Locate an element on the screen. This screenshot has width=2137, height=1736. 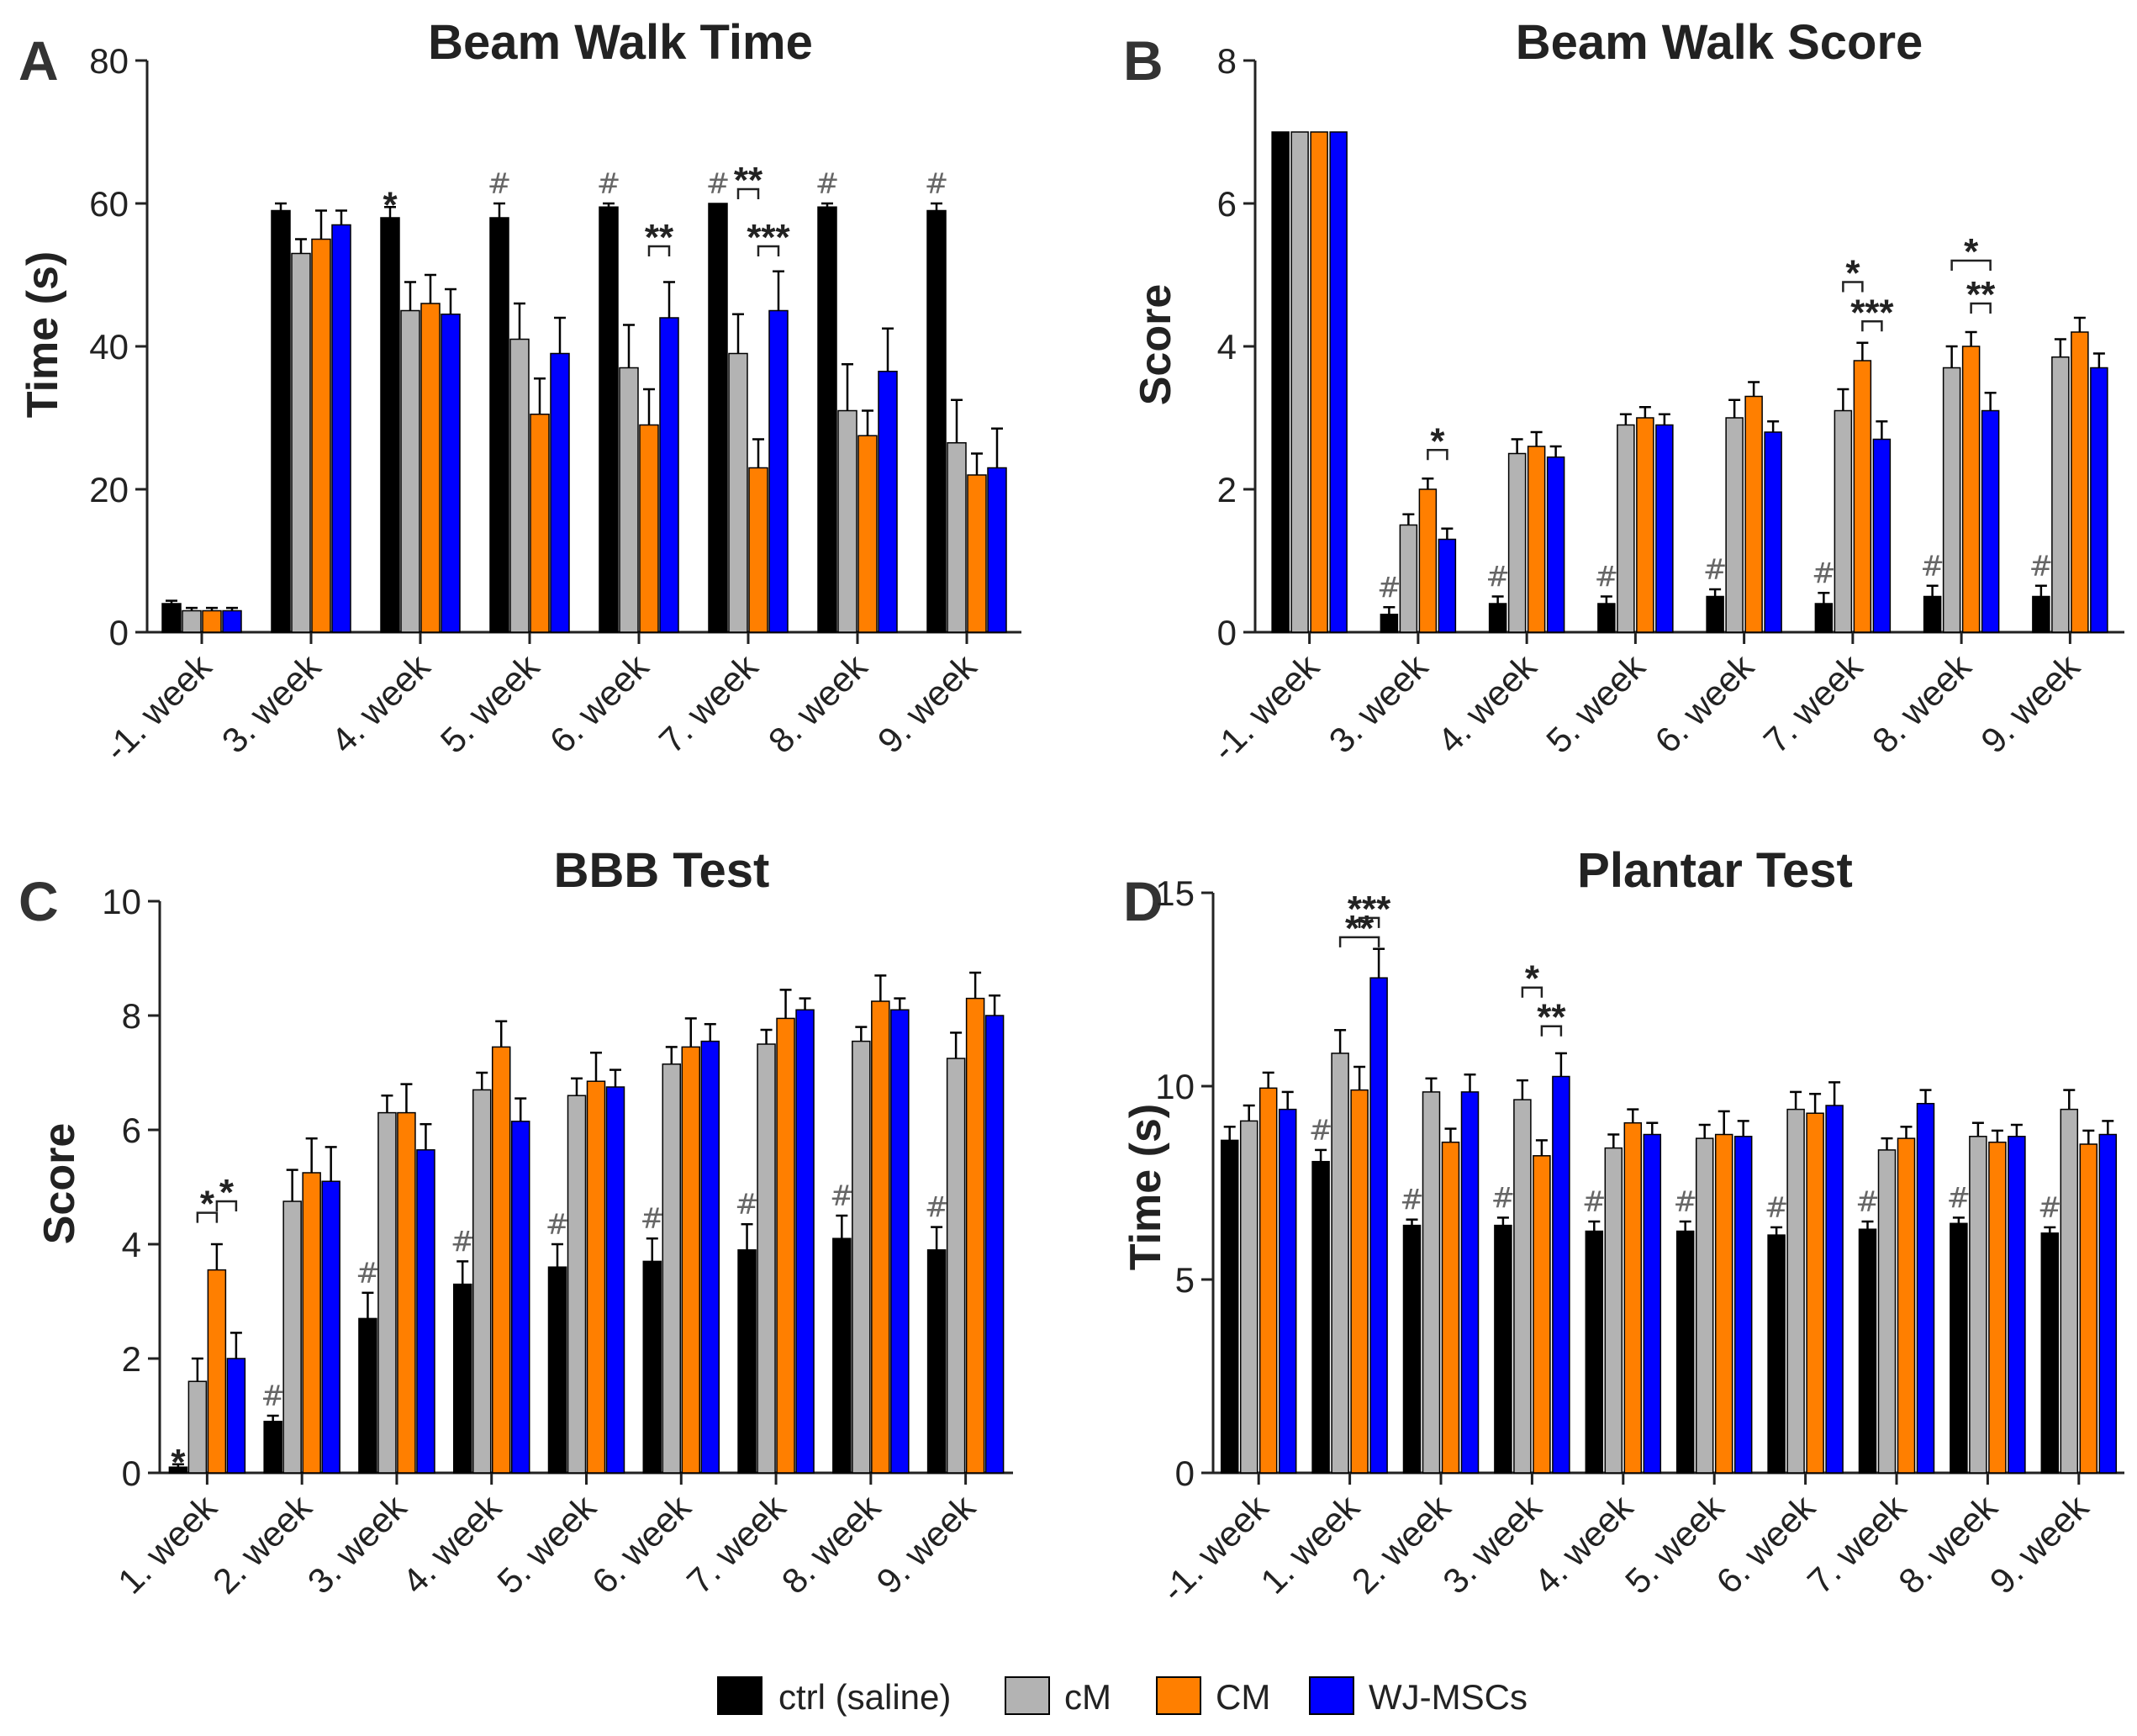
panel-b-x-tick-label: 4. week is located at coordinates (1487, 703).